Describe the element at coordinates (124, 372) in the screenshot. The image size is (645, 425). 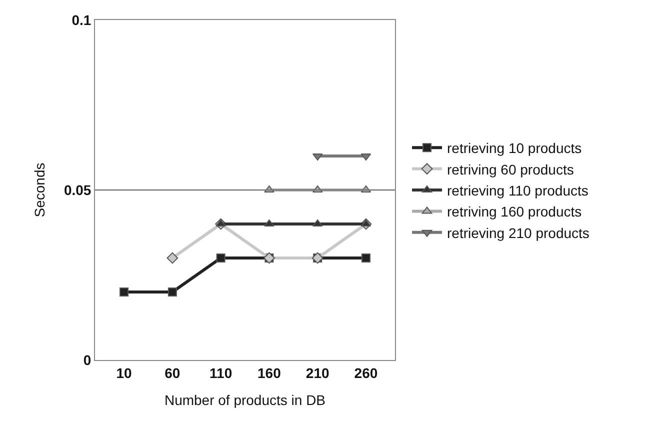
I see `x-tick-label: 10` at that location.